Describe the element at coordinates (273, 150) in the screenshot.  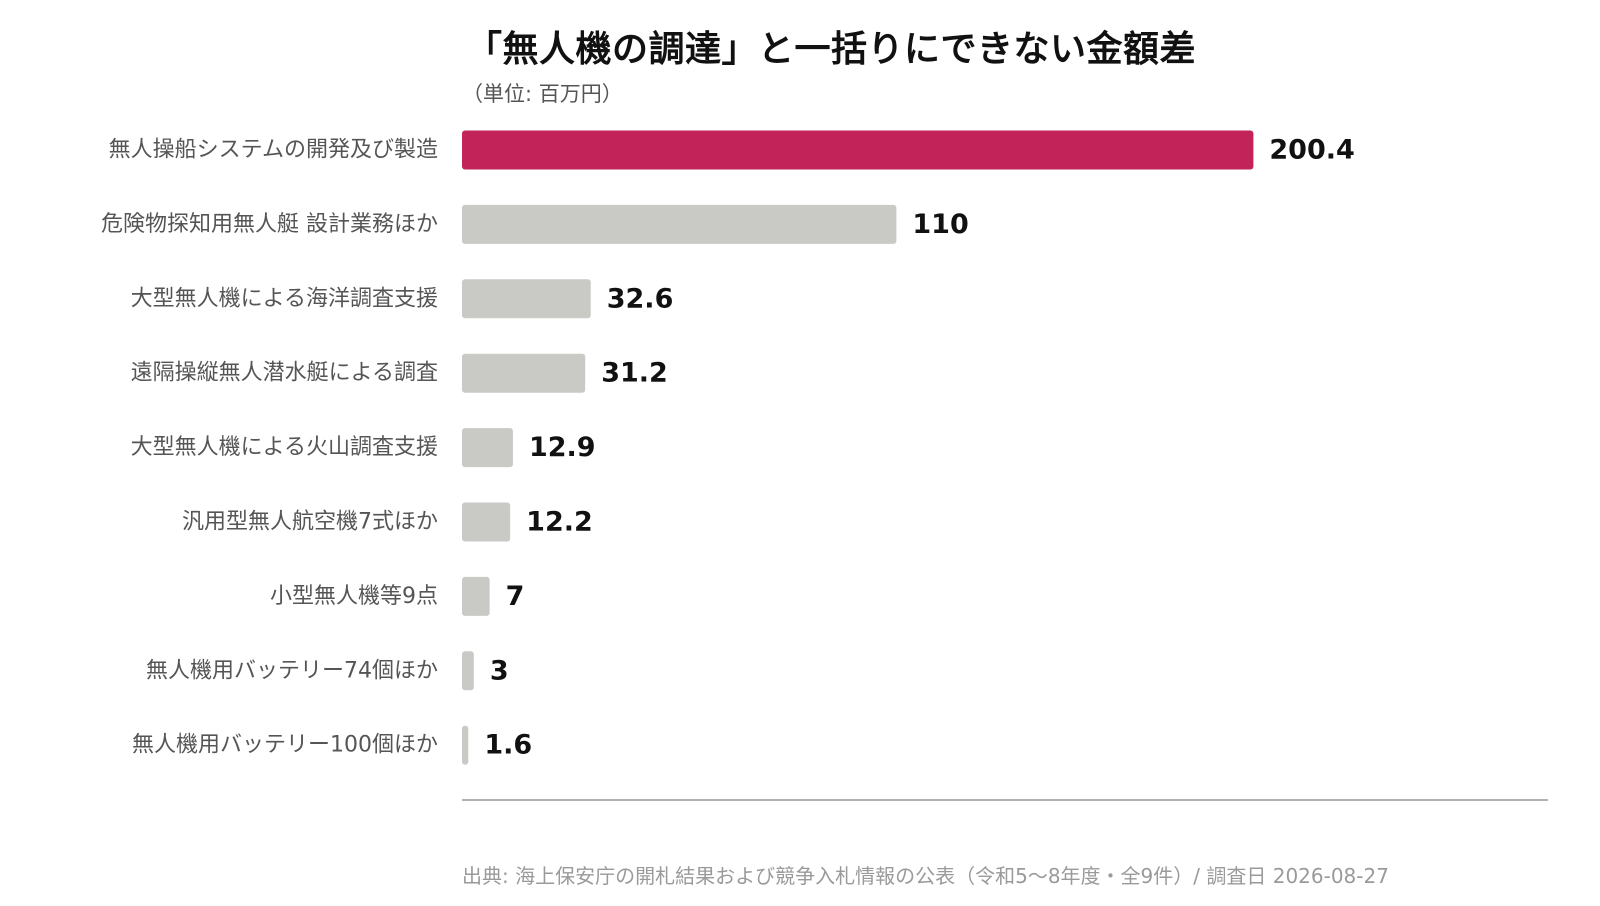
I see `category-label: 無人操船システムの開発及び製造` at that location.